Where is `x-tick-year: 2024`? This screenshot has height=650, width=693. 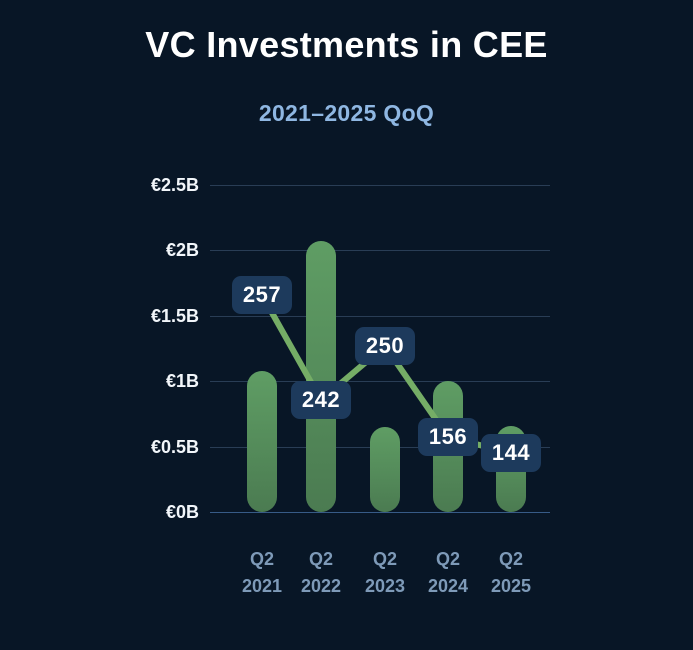 x-tick-year: 2024 is located at coordinates (448, 586).